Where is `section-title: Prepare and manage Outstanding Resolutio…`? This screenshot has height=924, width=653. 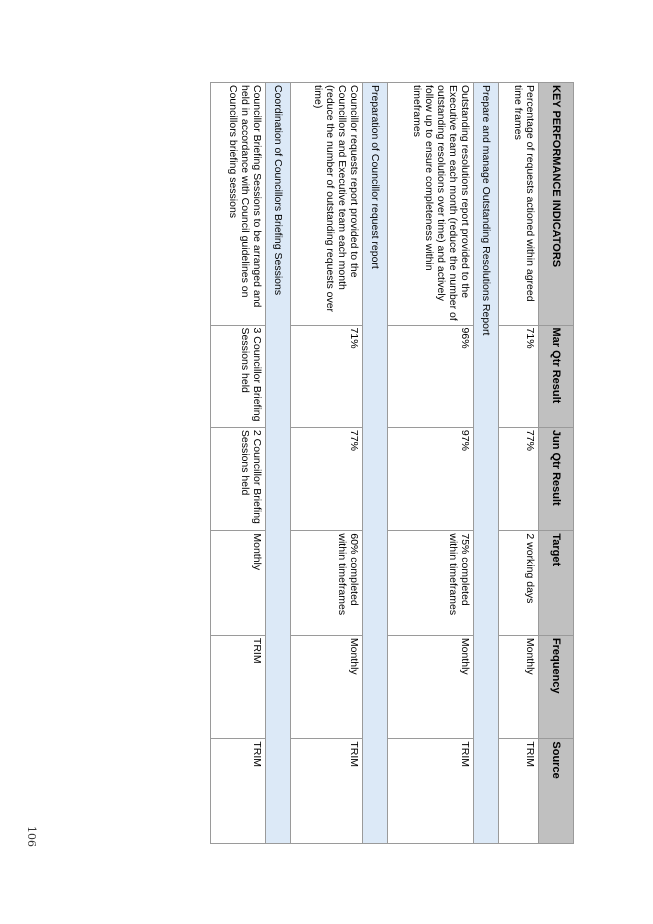 section-title: Prepare and manage Outstanding Resolutio… is located at coordinates (486, 463).